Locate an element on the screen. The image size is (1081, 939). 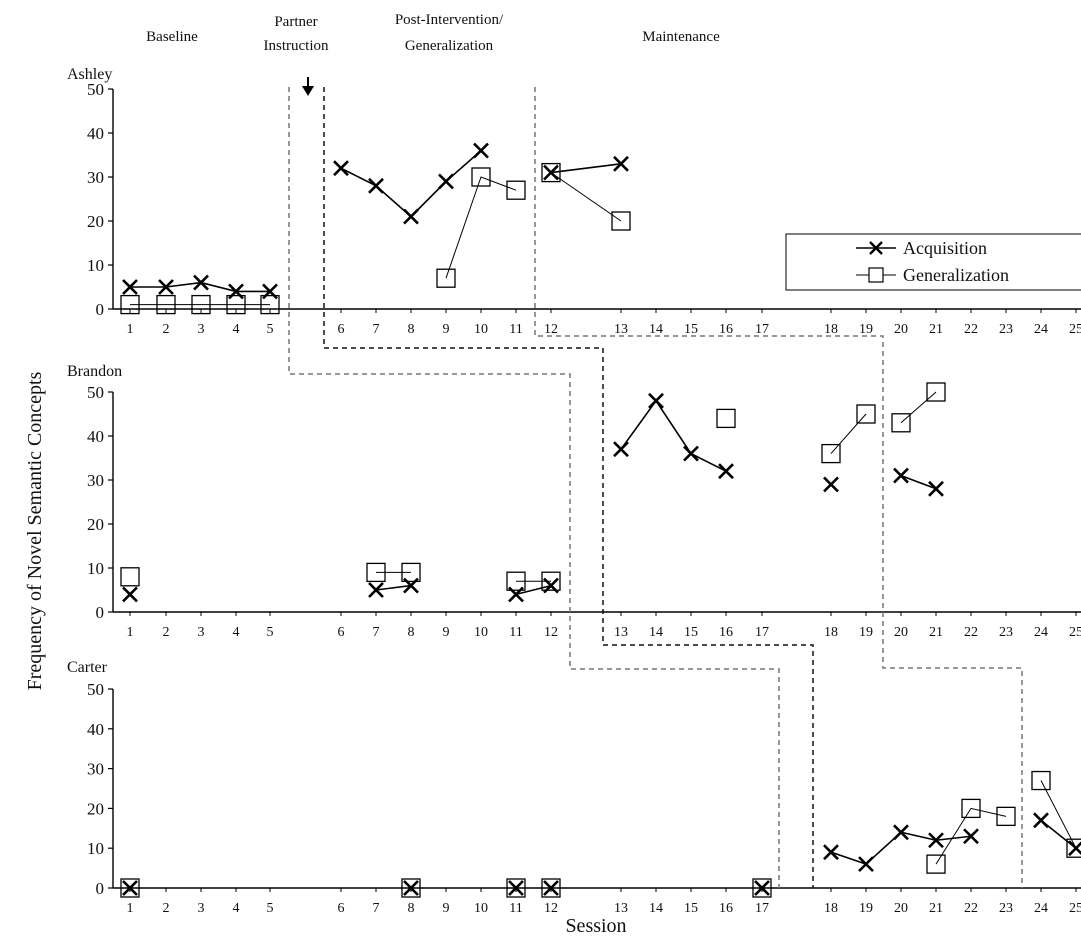
phase-label-maintenance: Maintenance is located at coordinates (681, 37).